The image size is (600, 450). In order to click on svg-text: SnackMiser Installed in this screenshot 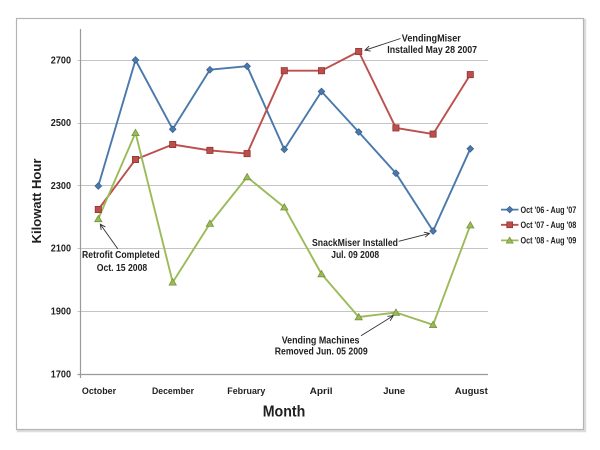, I will do `click(355, 243)`.